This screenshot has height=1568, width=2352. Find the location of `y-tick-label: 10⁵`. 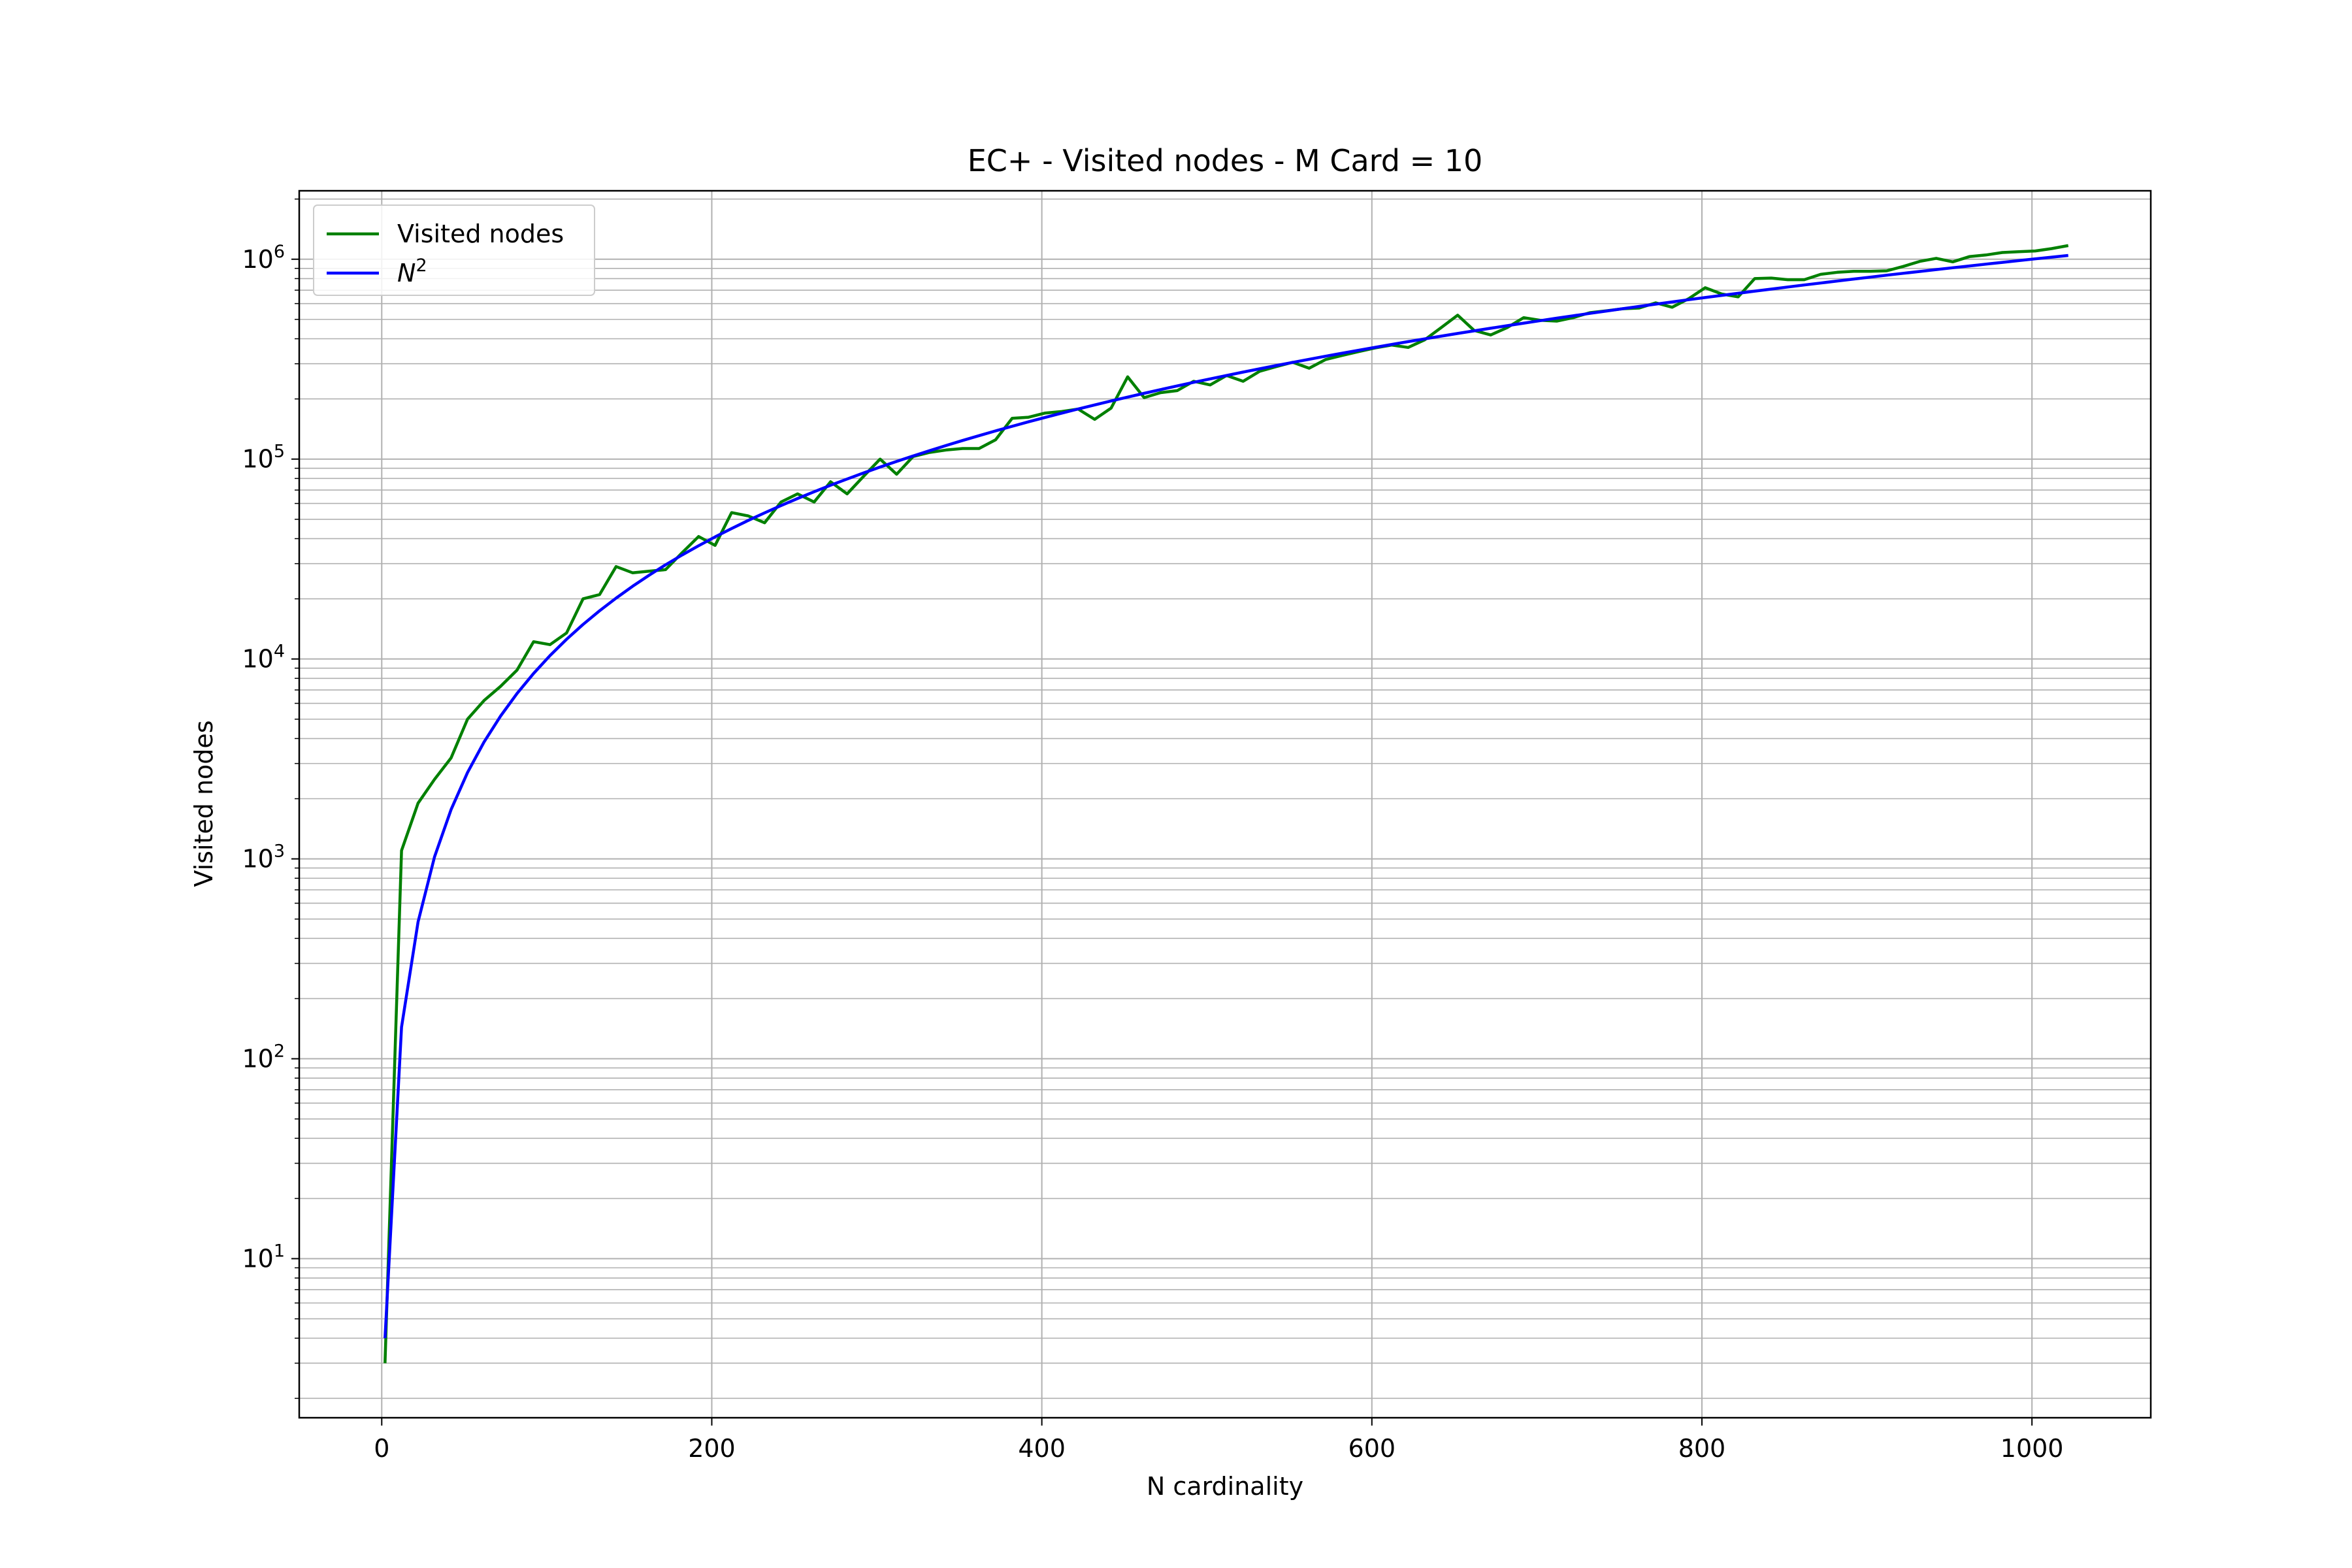

y-tick-label: 10⁵ is located at coordinates (263, 458).